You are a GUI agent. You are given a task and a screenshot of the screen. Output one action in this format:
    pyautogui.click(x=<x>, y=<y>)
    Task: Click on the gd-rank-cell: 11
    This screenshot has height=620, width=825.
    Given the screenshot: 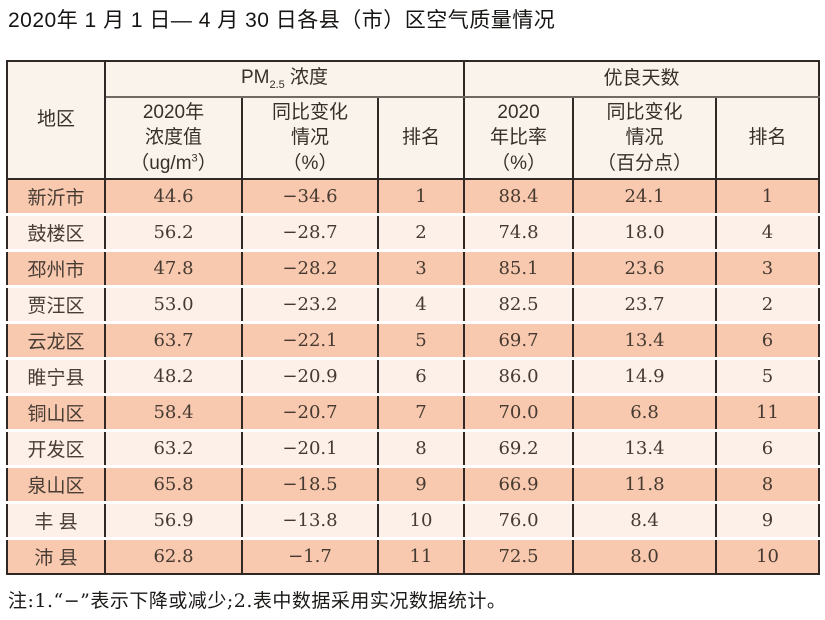 What is the action you would take?
    pyautogui.click(x=768, y=412)
    